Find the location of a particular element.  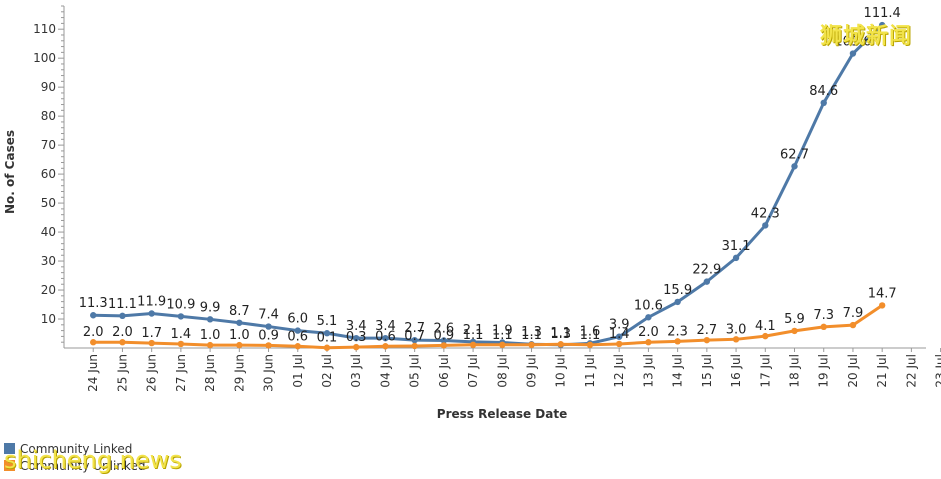

x-tick-label: 09 Jul is located at coordinates (532, 371).